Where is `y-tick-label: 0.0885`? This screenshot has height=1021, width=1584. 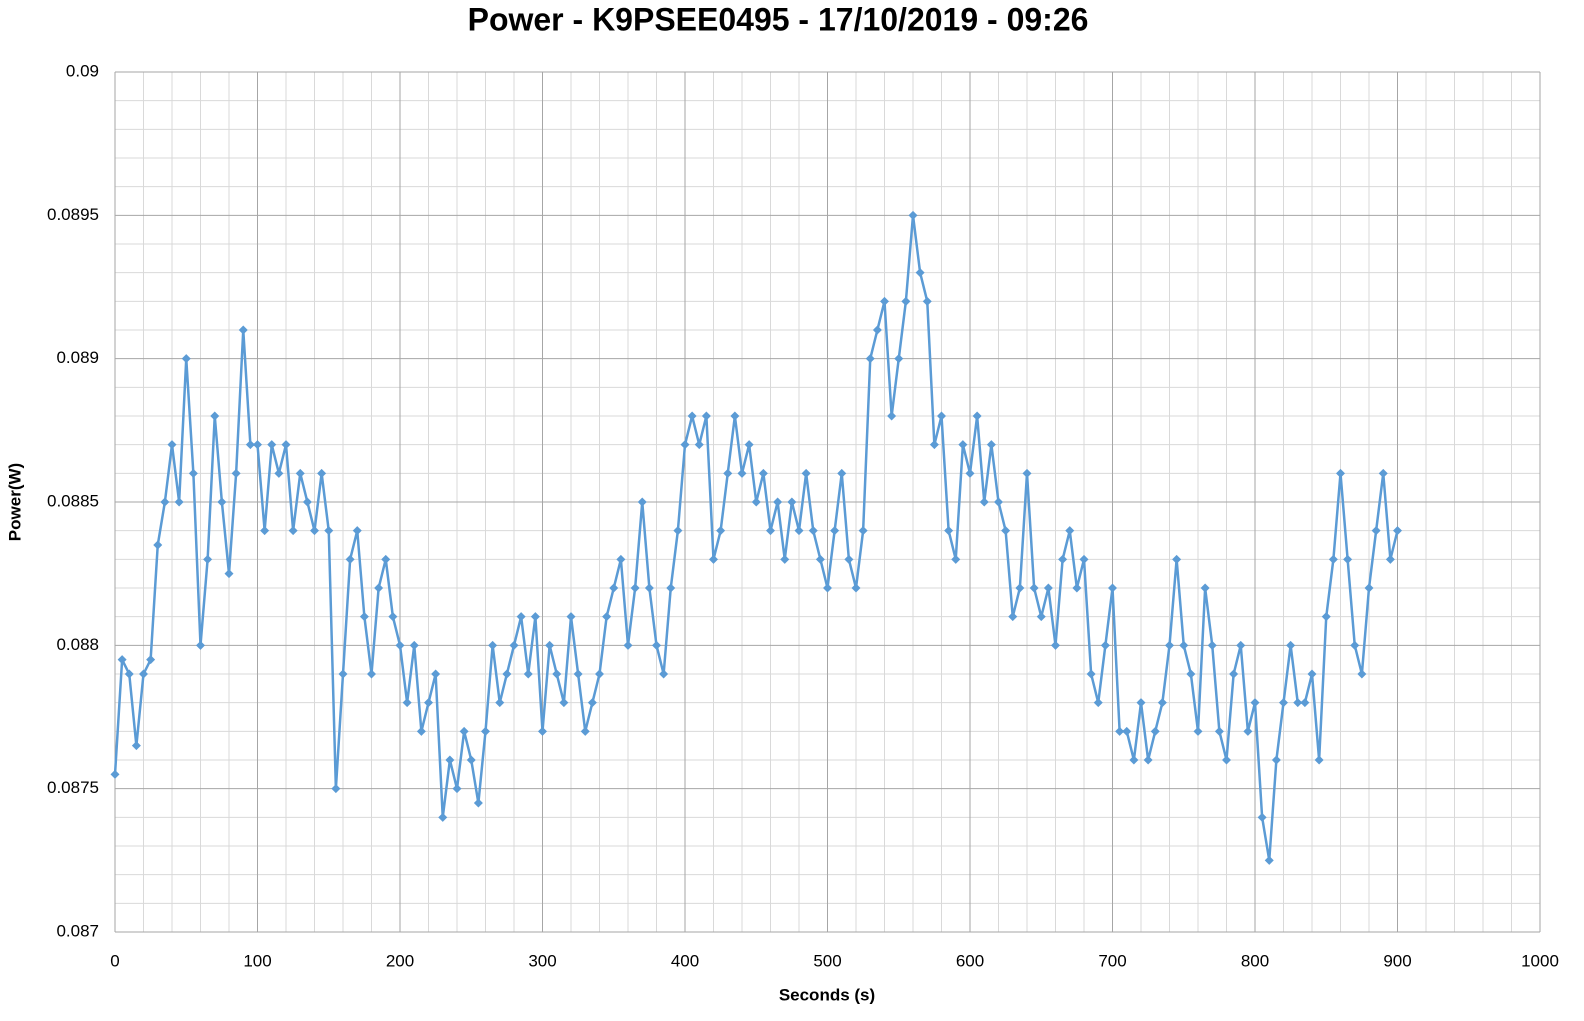
y-tick-label: 0.0885 is located at coordinates (73, 500).